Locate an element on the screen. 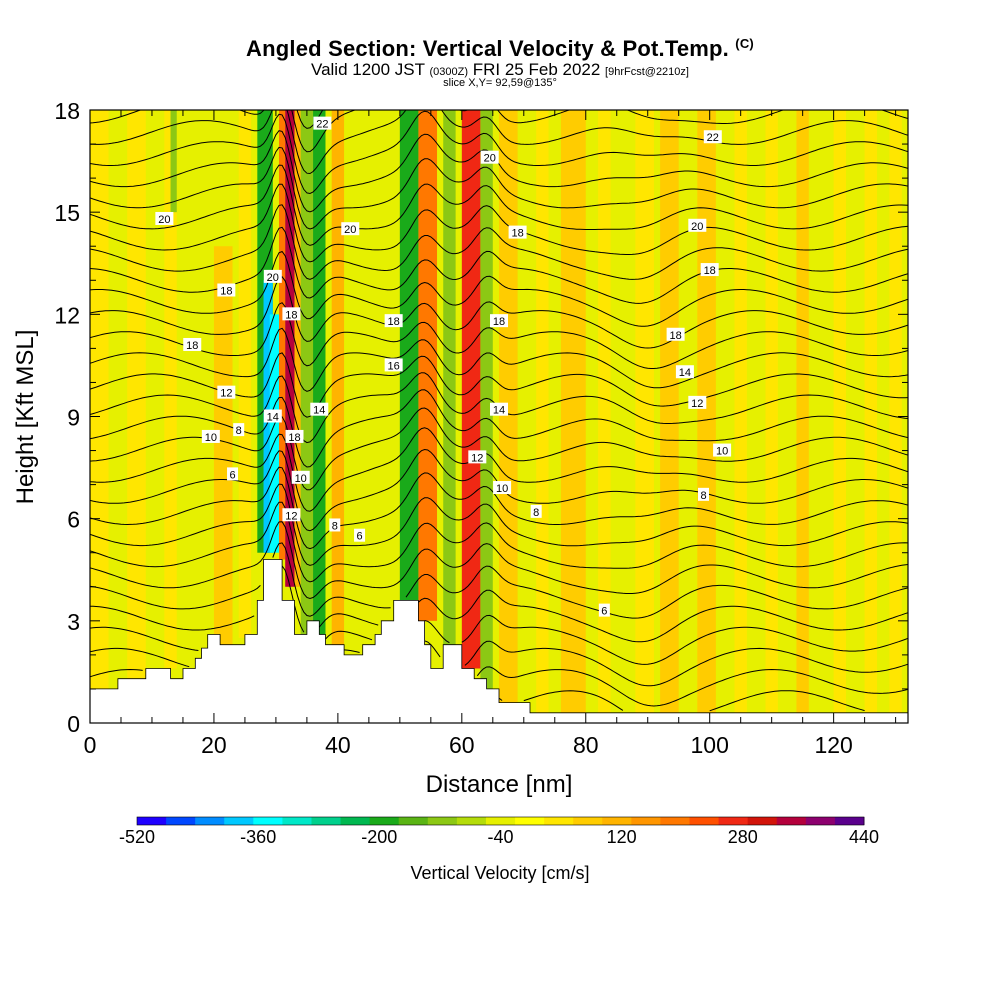  contour-label-text: 6 is located at coordinates (232, 475).